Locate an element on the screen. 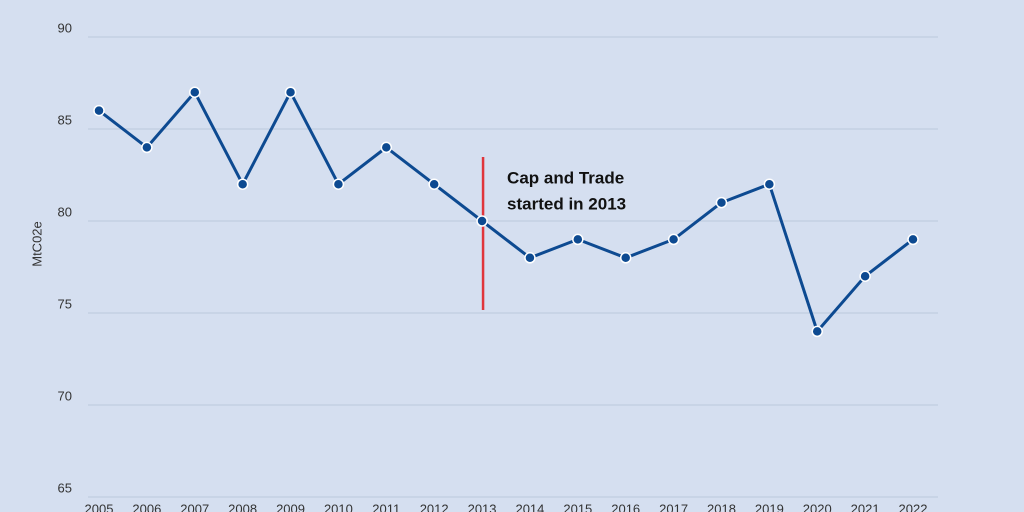  y-tick-label: 90 is located at coordinates (65, 27).